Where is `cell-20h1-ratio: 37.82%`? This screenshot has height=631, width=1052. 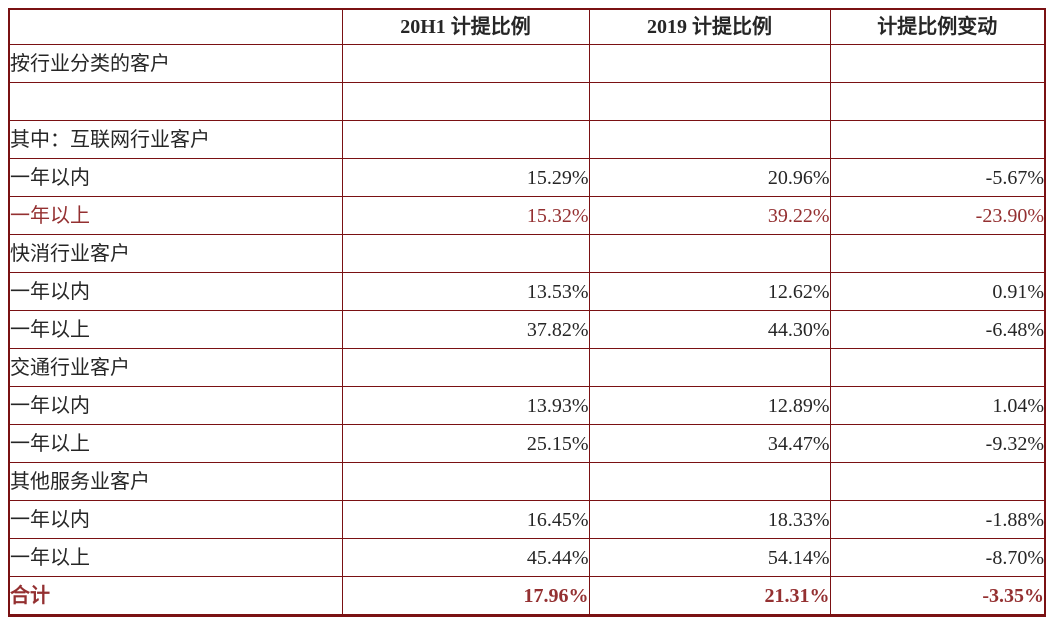
cell-20h1-ratio: 37.82% is located at coordinates (465, 329).